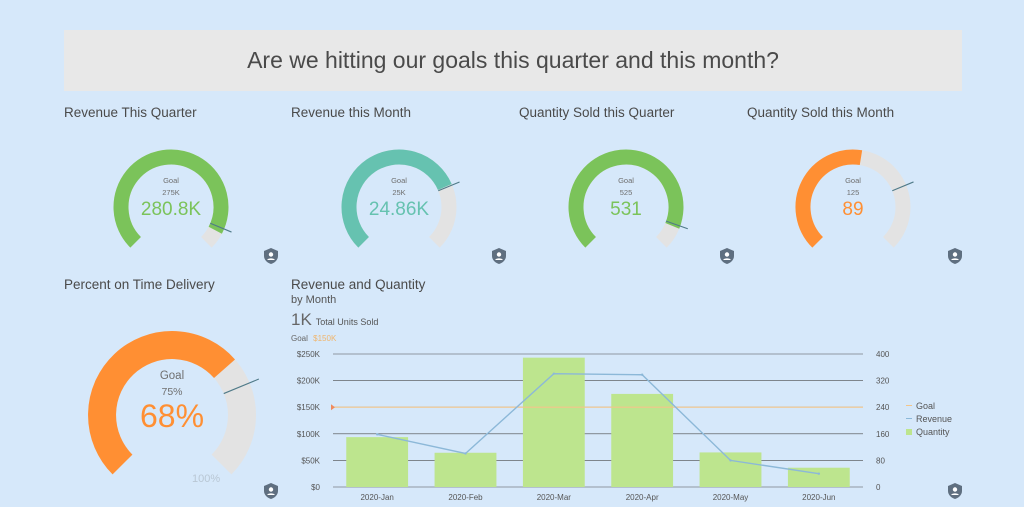  What do you see at coordinates (139, 284) in the screenshot?
I see `gauge-title-delivery: Percent on Time Delivery` at bounding box center [139, 284].